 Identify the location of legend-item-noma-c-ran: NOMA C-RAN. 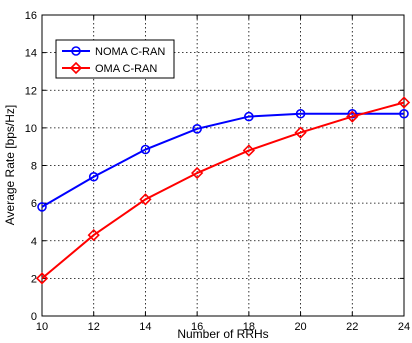
(113, 52).